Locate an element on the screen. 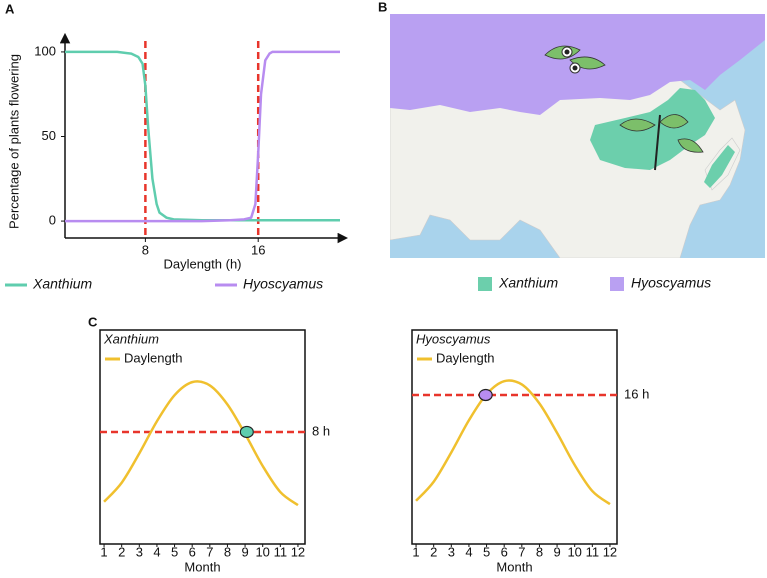 This screenshot has width=767, height=578. y-tick-label: 100 is located at coordinates (45, 50).